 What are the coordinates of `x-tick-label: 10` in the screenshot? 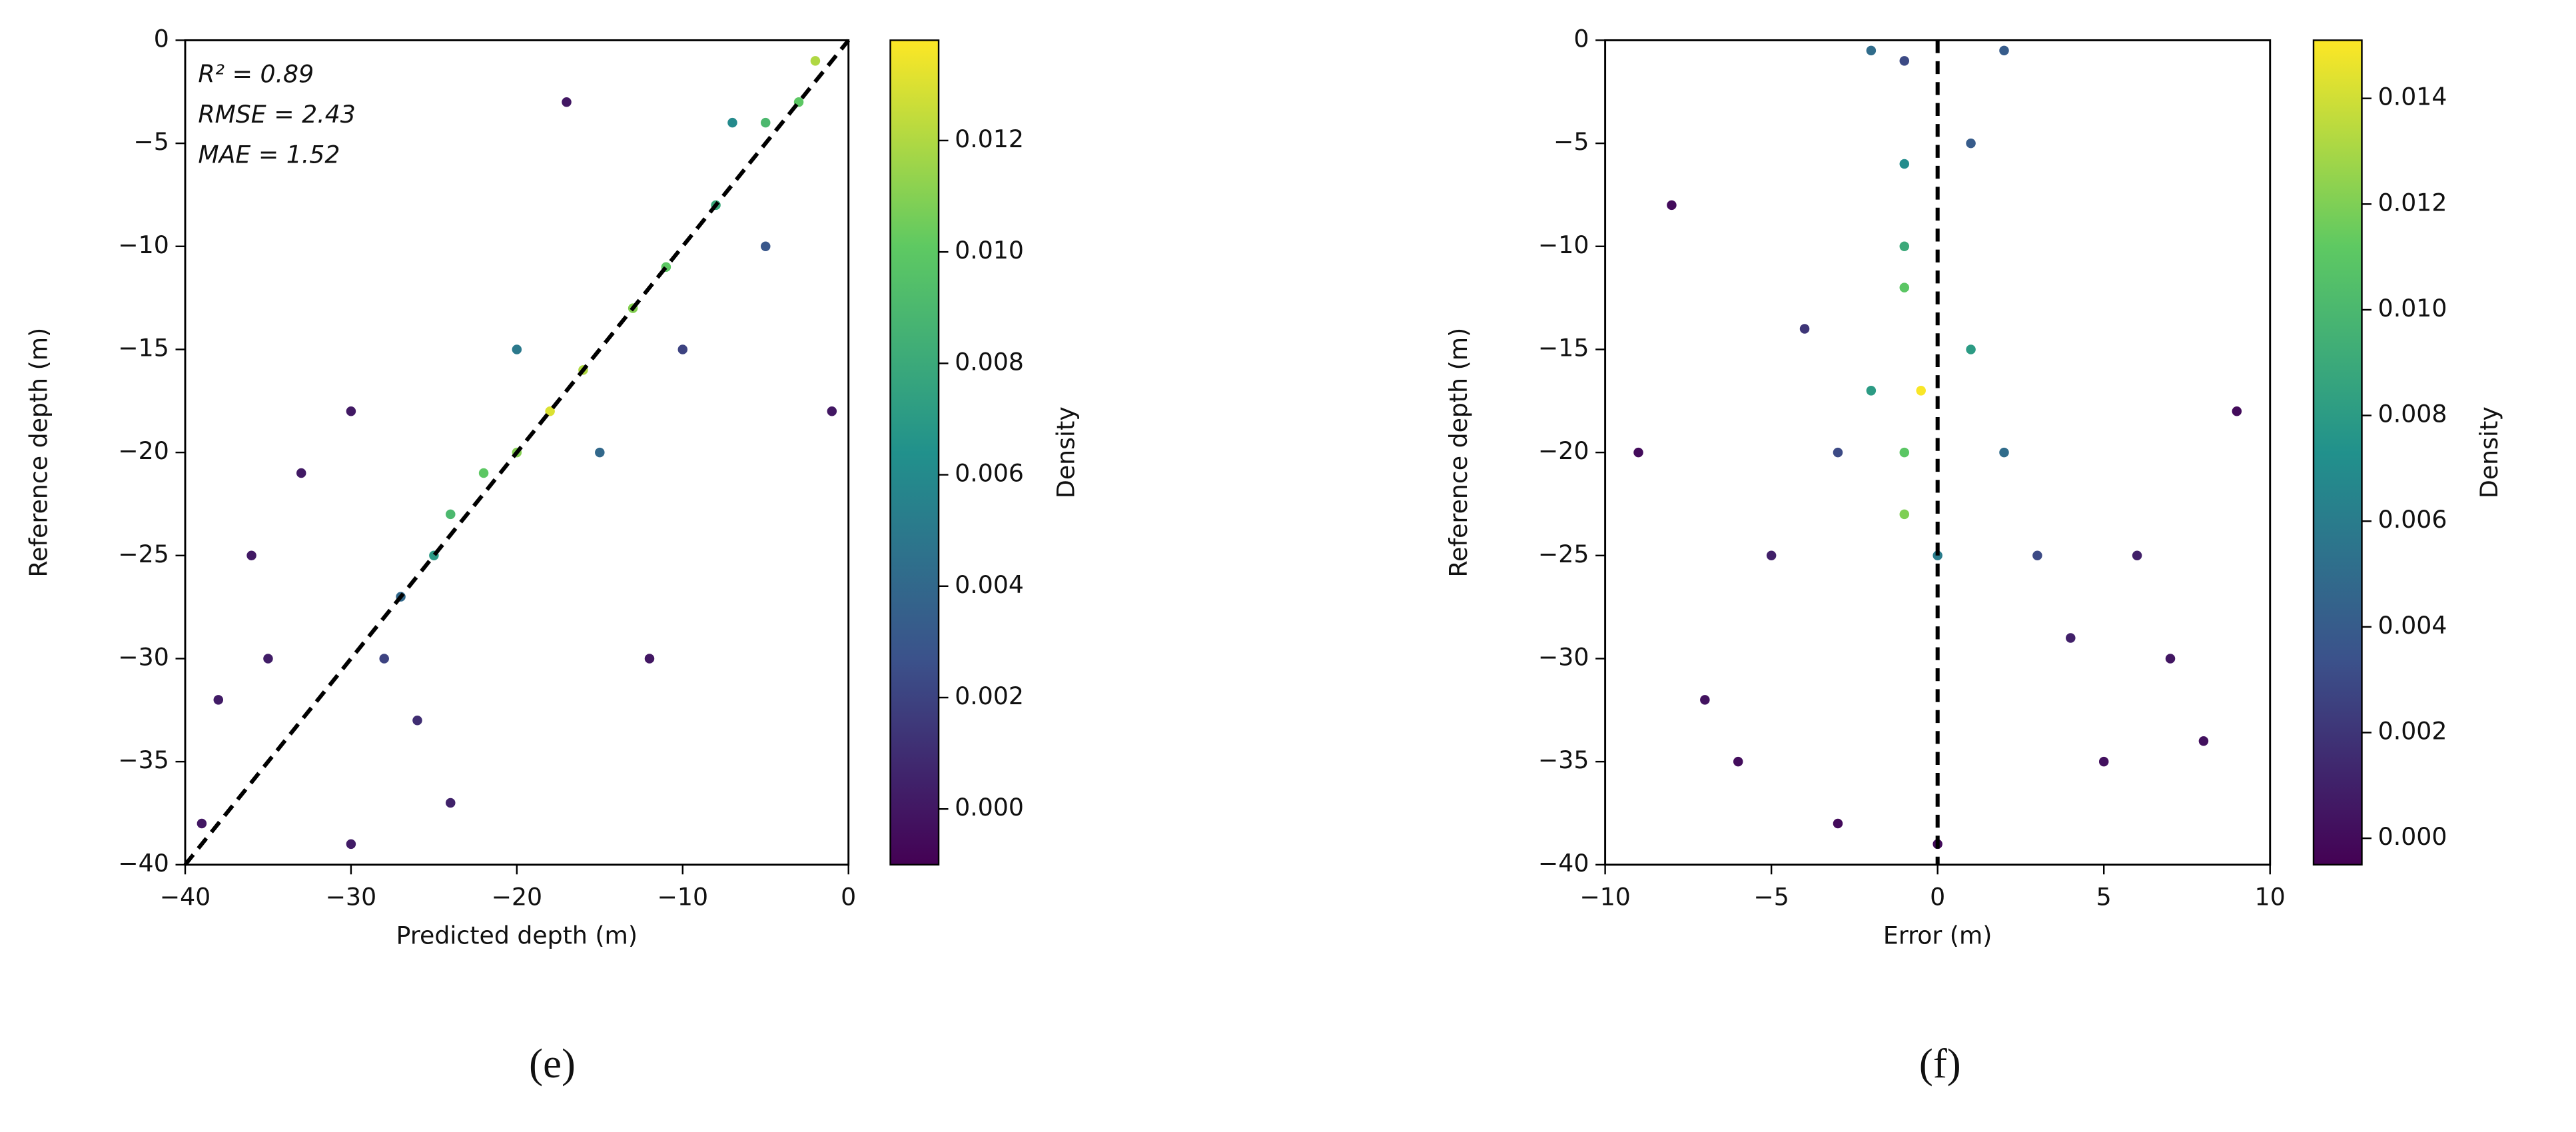 It's located at (2270, 897).